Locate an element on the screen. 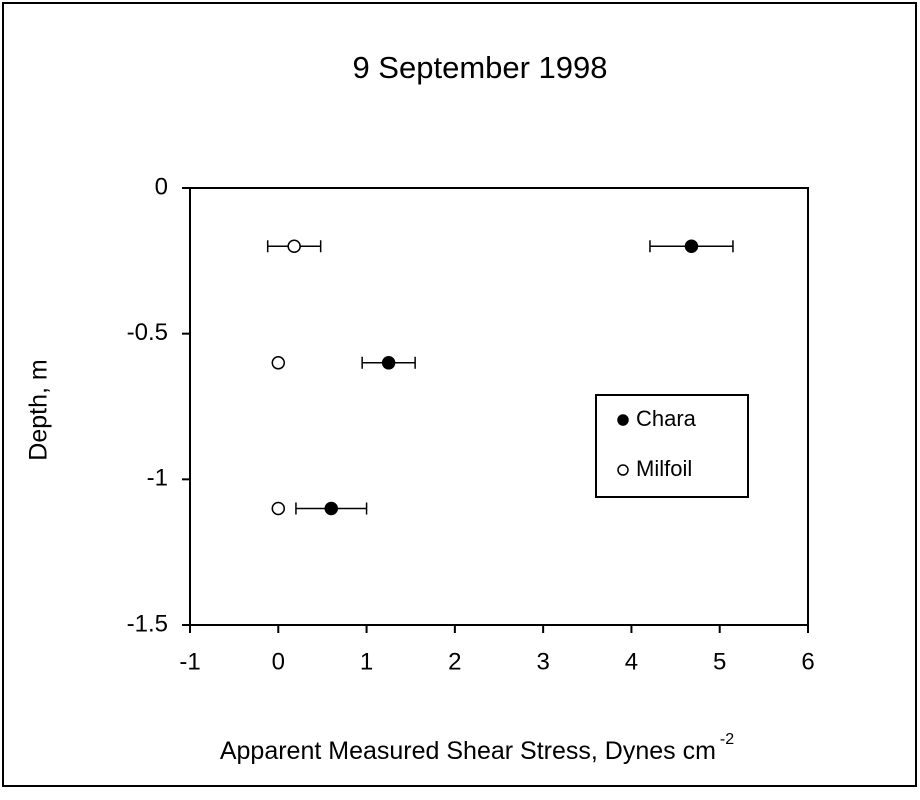 The width and height of the screenshot is (920, 800). x-tick-label: 6 is located at coordinates (807, 661).